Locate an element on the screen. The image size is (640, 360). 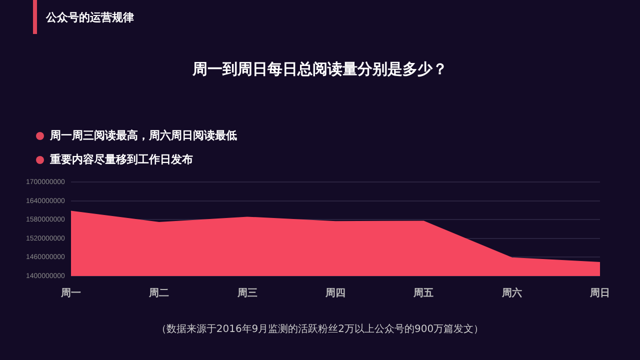
x-tick-label: 周一 is located at coordinates (70, 292).